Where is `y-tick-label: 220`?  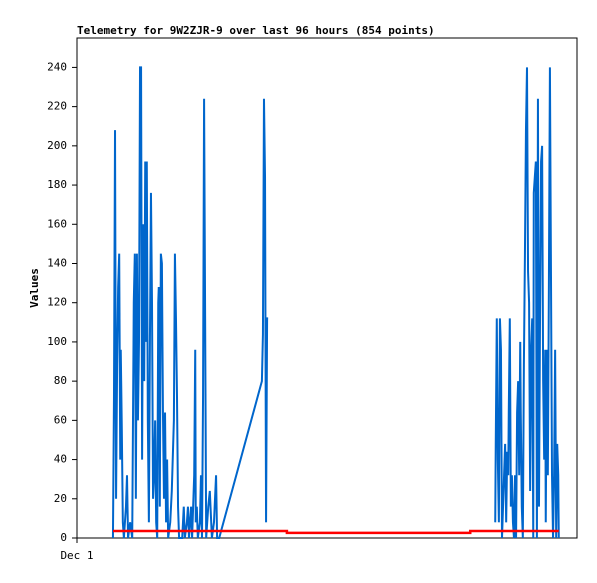
y-tick-label: 220 is located at coordinates (57, 106).